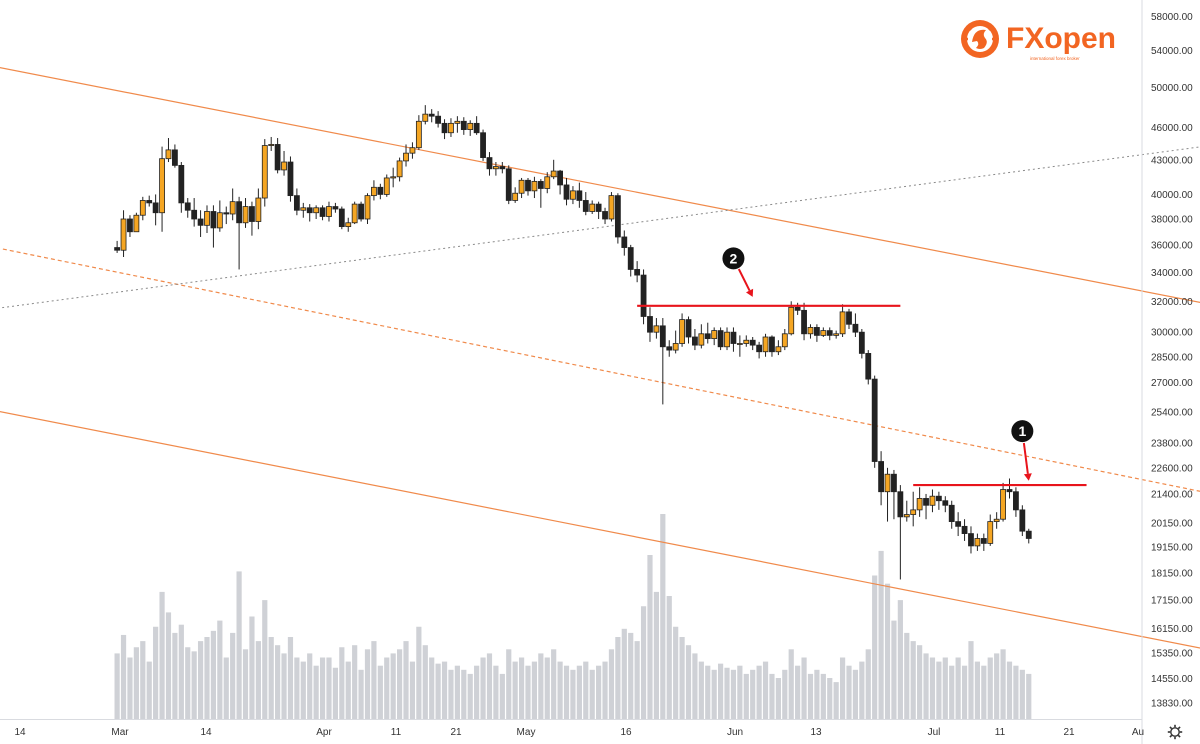 The height and width of the screenshot is (744, 1200). What do you see at coordinates (862, 367) in the screenshot?
I see `annotations: 21` at bounding box center [862, 367].